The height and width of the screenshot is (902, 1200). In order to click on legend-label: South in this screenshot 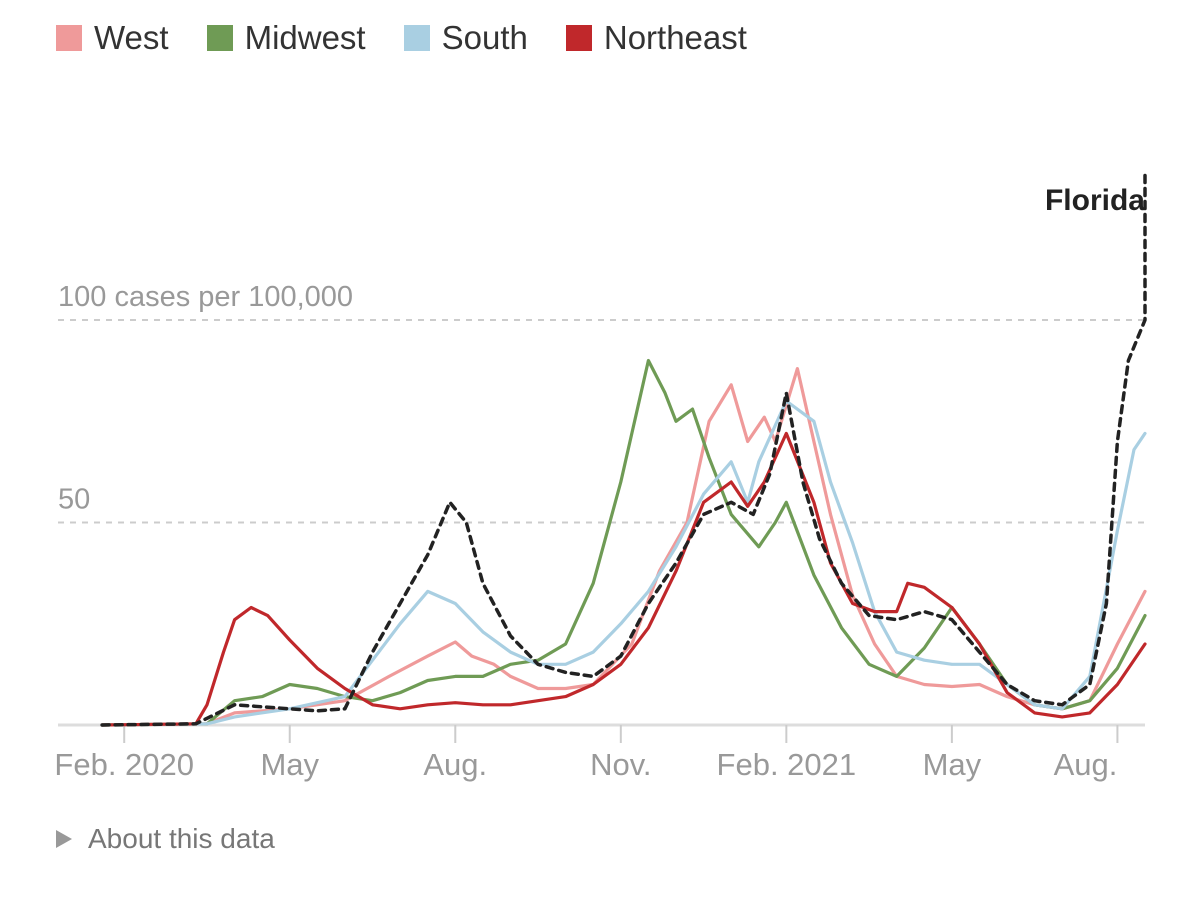, I will do `click(484, 37)`.